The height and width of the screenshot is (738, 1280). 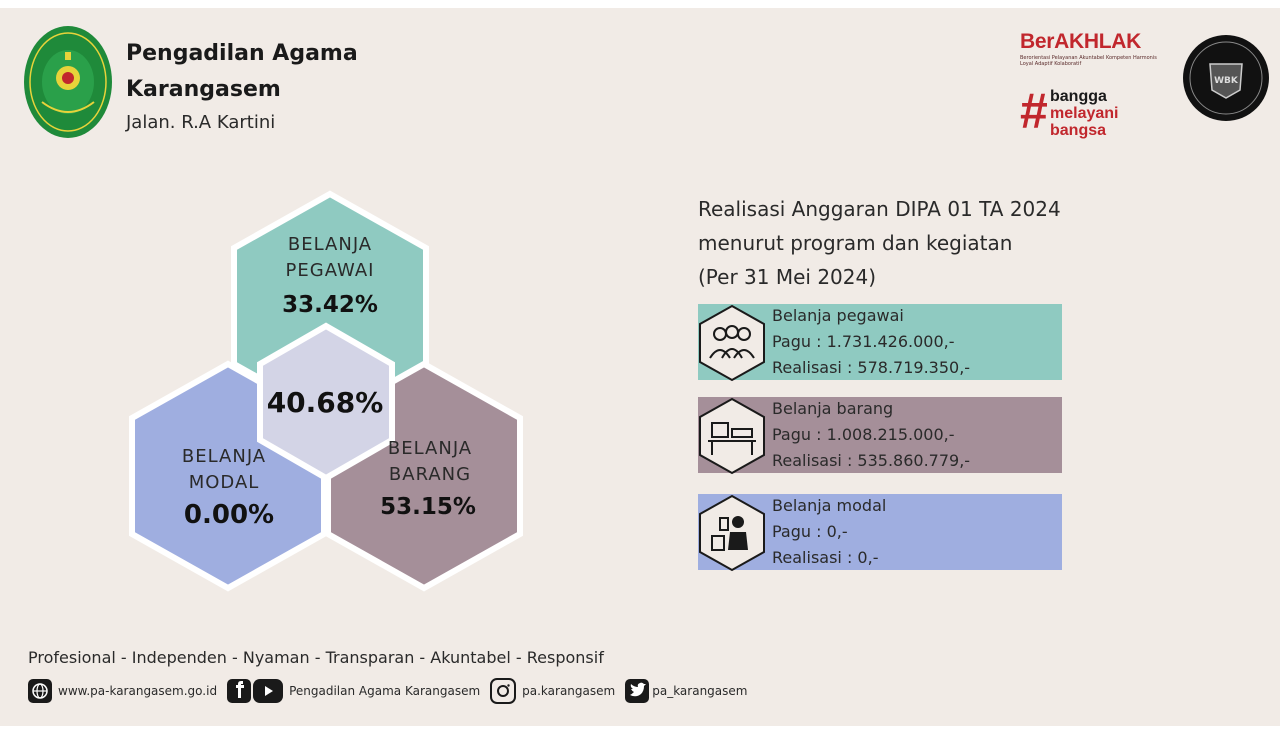 I want to click on zona-integritas-badge-icon: WBK, so click(x=1226, y=78).